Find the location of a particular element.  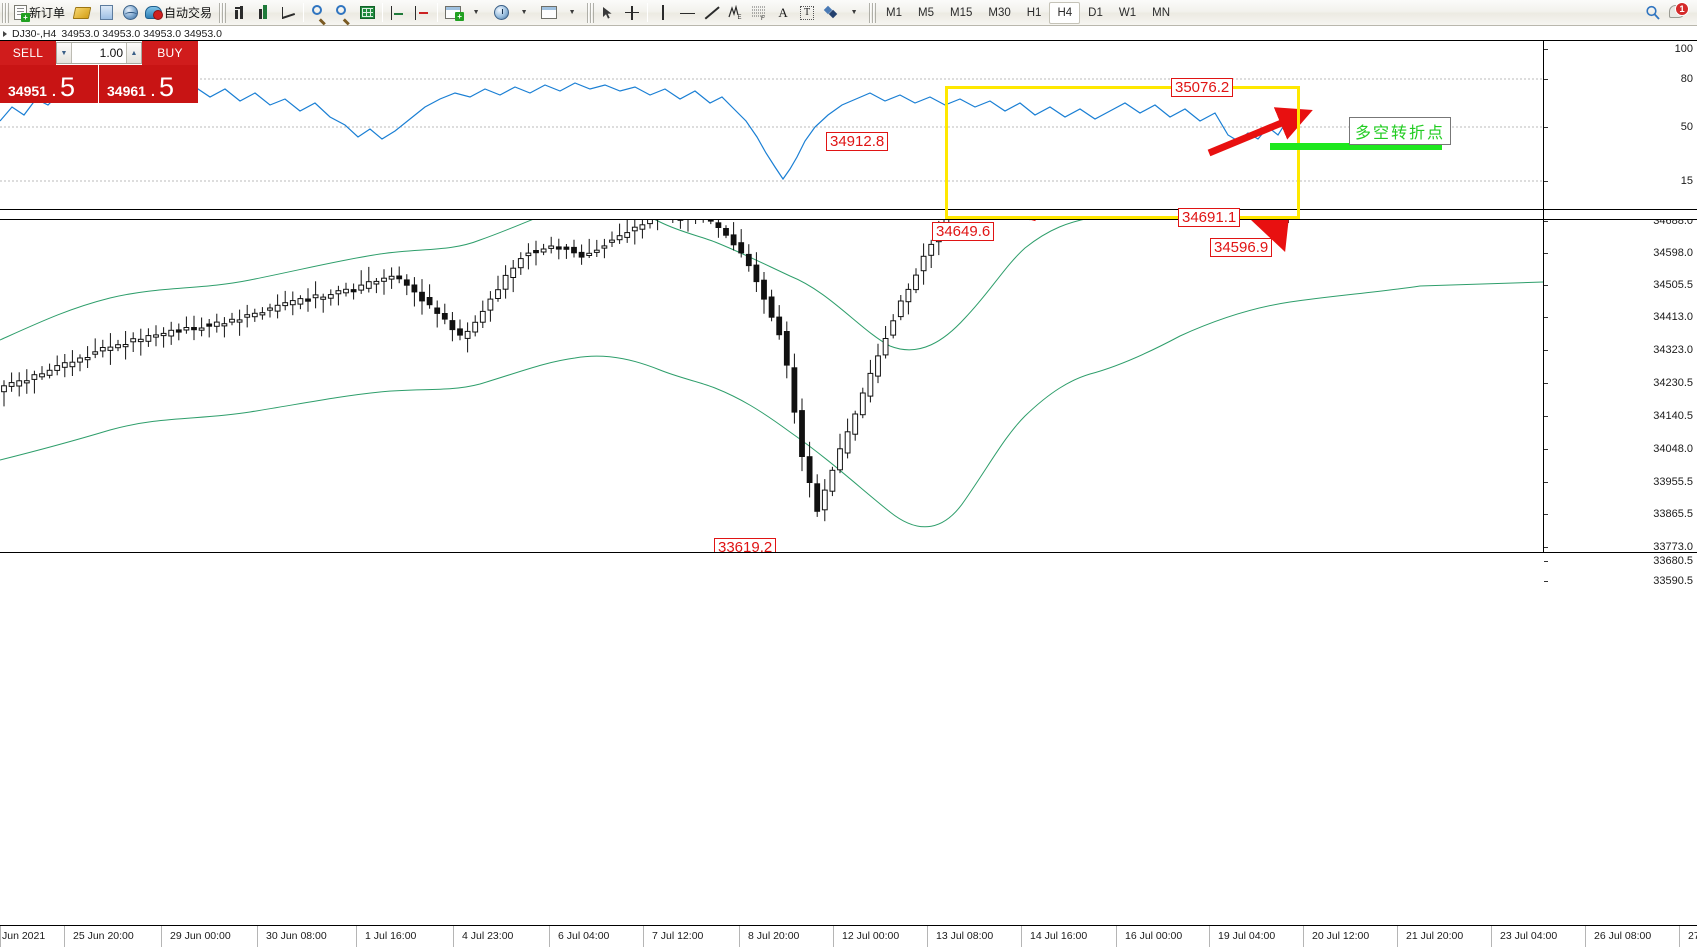

auto-trading-label: 自动交易 is located at coordinates (188, 13).